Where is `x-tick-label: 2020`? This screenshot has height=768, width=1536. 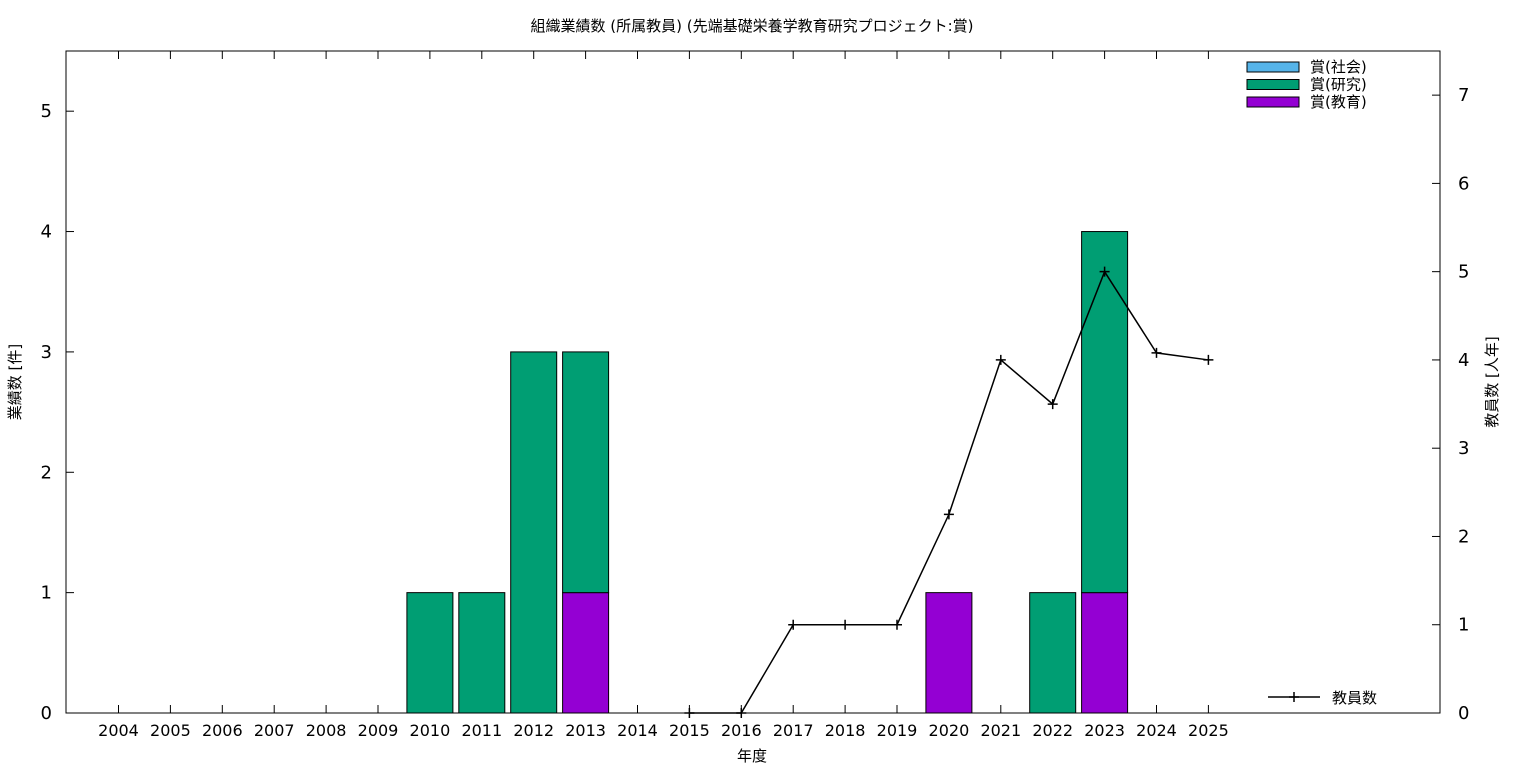
x-tick-label: 2020 is located at coordinates (949, 730).